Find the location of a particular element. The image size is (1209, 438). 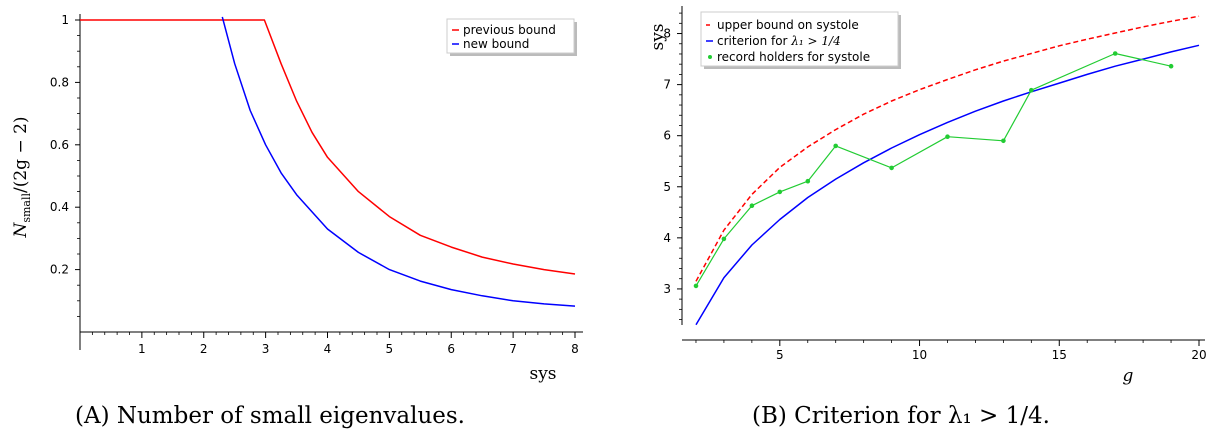

a-legend-label-new: new bound is located at coordinates (496, 44).